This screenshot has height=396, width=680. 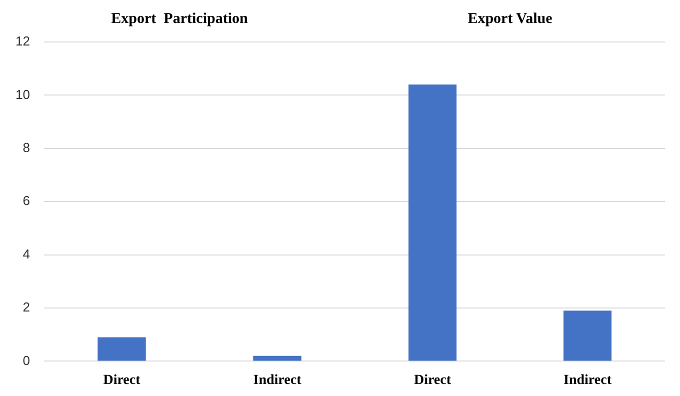 What do you see at coordinates (23, 41) in the screenshot?
I see `y-tick-label: 12` at bounding box center [23, 41].